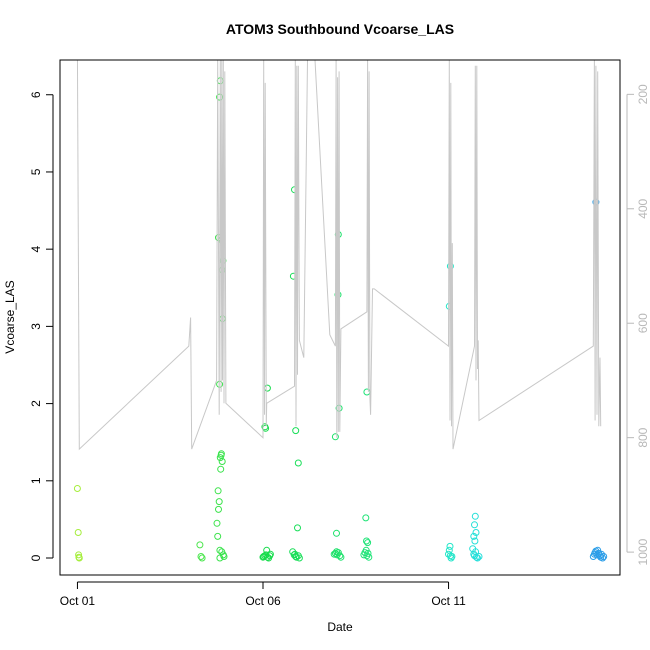 This screenshot has width=650, height=650. What do you see at coordinates (10, 316) in the screenshot?
I see `y-axis-label: Vcoarse_LAS` at bounding box center [10, 316].